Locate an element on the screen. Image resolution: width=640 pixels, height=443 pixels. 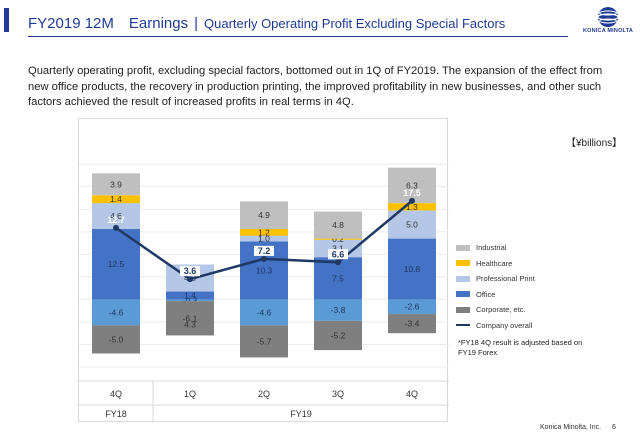
legend-item: Office is located at coordinates (495, 295).